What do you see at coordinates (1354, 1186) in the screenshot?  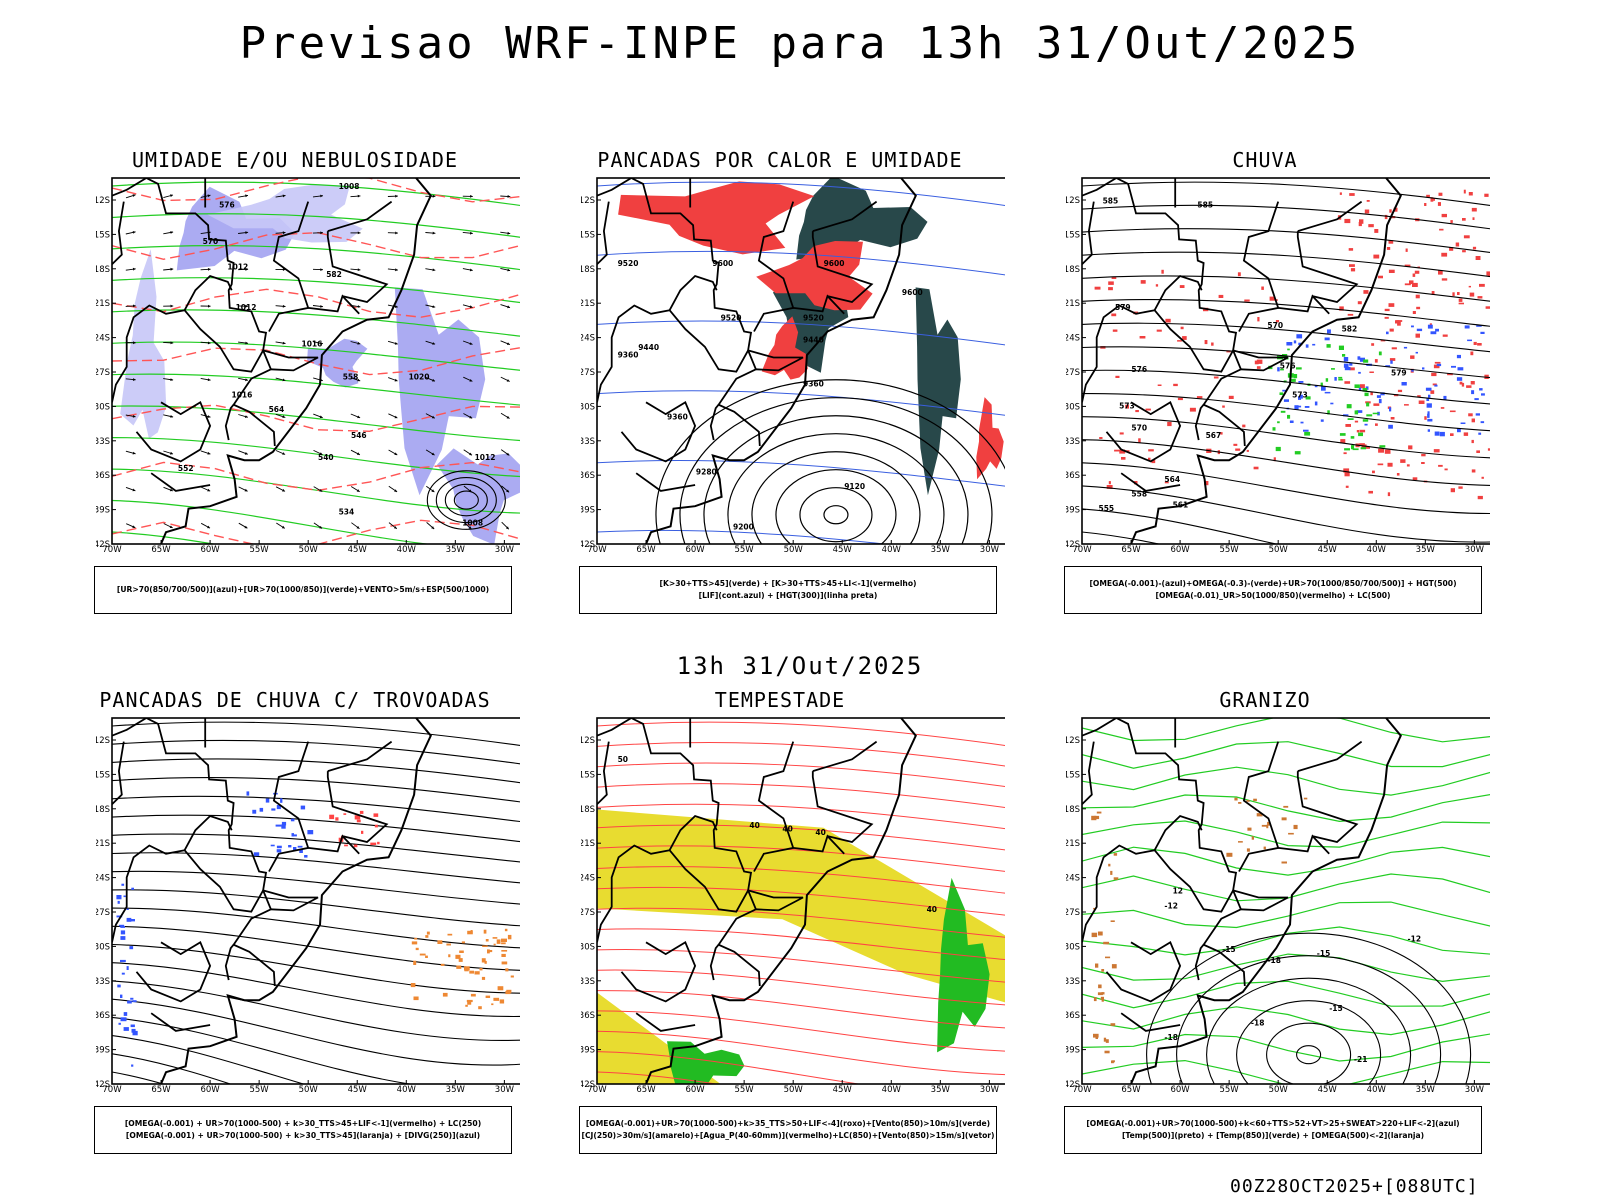 I see `run-info-footer: 00Z28OCT2025+[088UTC]` at bounding box center [1354, 1186].